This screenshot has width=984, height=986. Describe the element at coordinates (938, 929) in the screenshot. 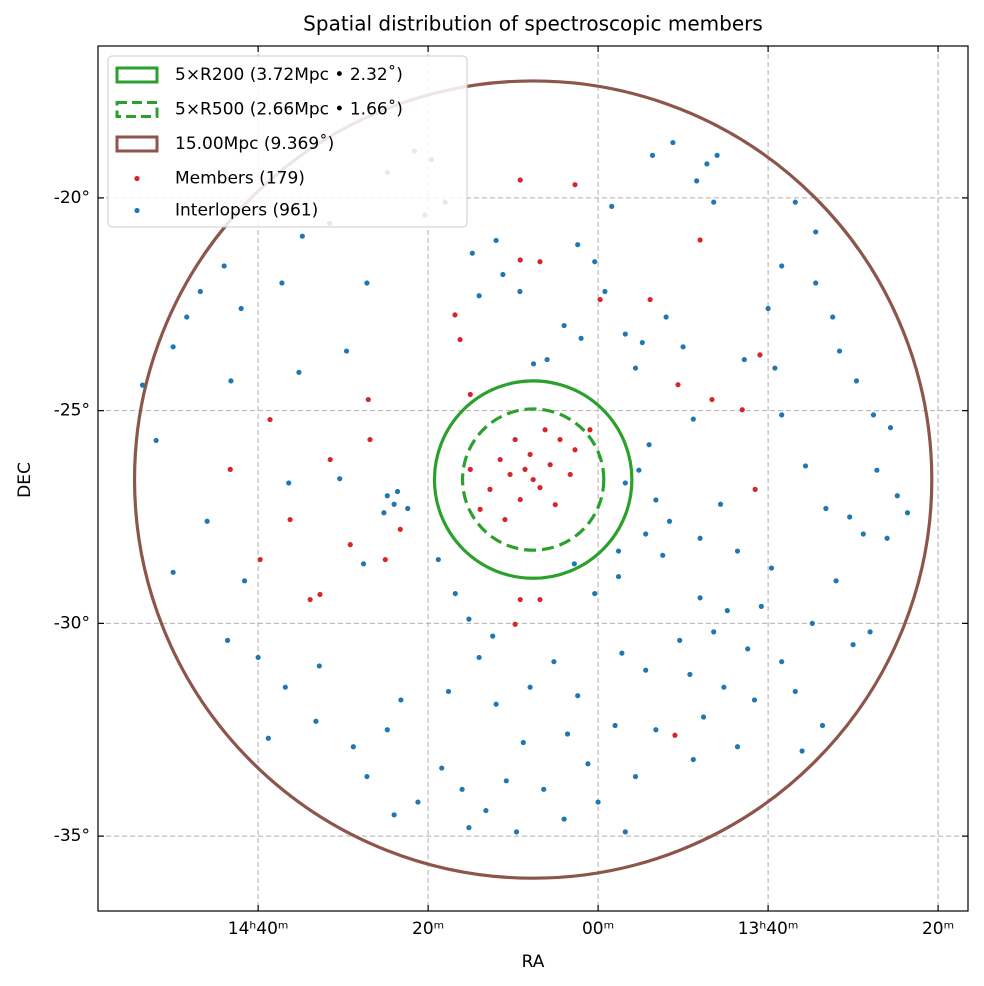

I see `x-tick-label: 20ᵐ` at that location.